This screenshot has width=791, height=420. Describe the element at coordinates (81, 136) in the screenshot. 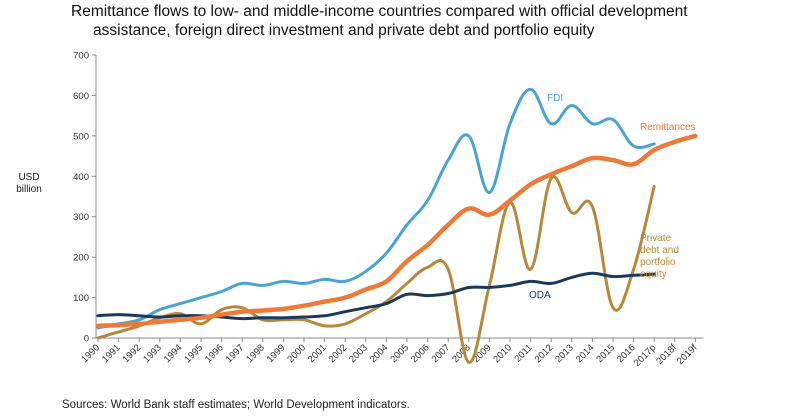

I see `y-tick-label: 500` at that location.